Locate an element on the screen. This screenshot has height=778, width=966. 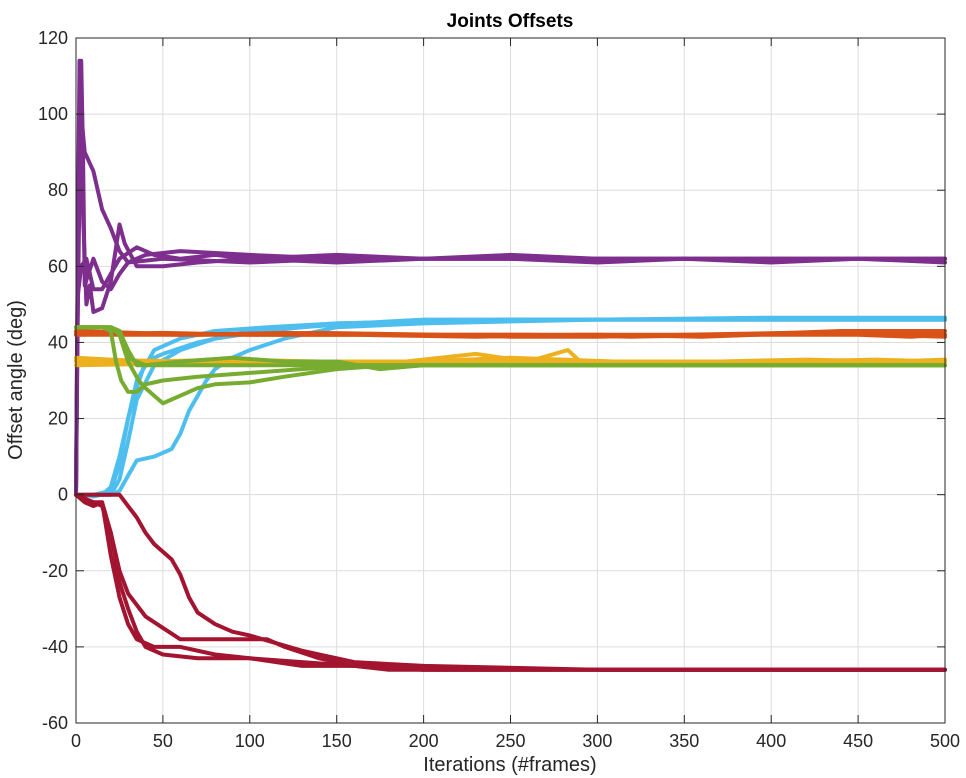
x-tick-label: 50 is located at coordinates (163, 741).